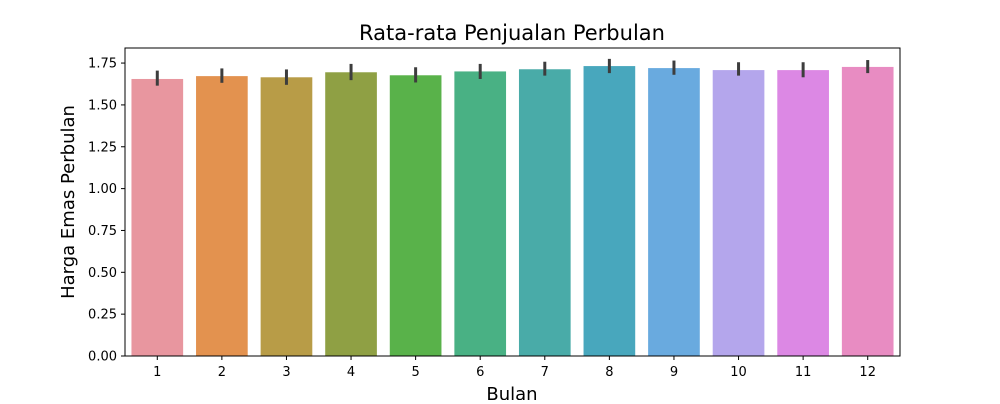 The image size is (1000, 404). What do you see at coordinates (102, 147) in the screenshot?
I see `y-tick-label: 1.25` at bounding box center [102, 147].